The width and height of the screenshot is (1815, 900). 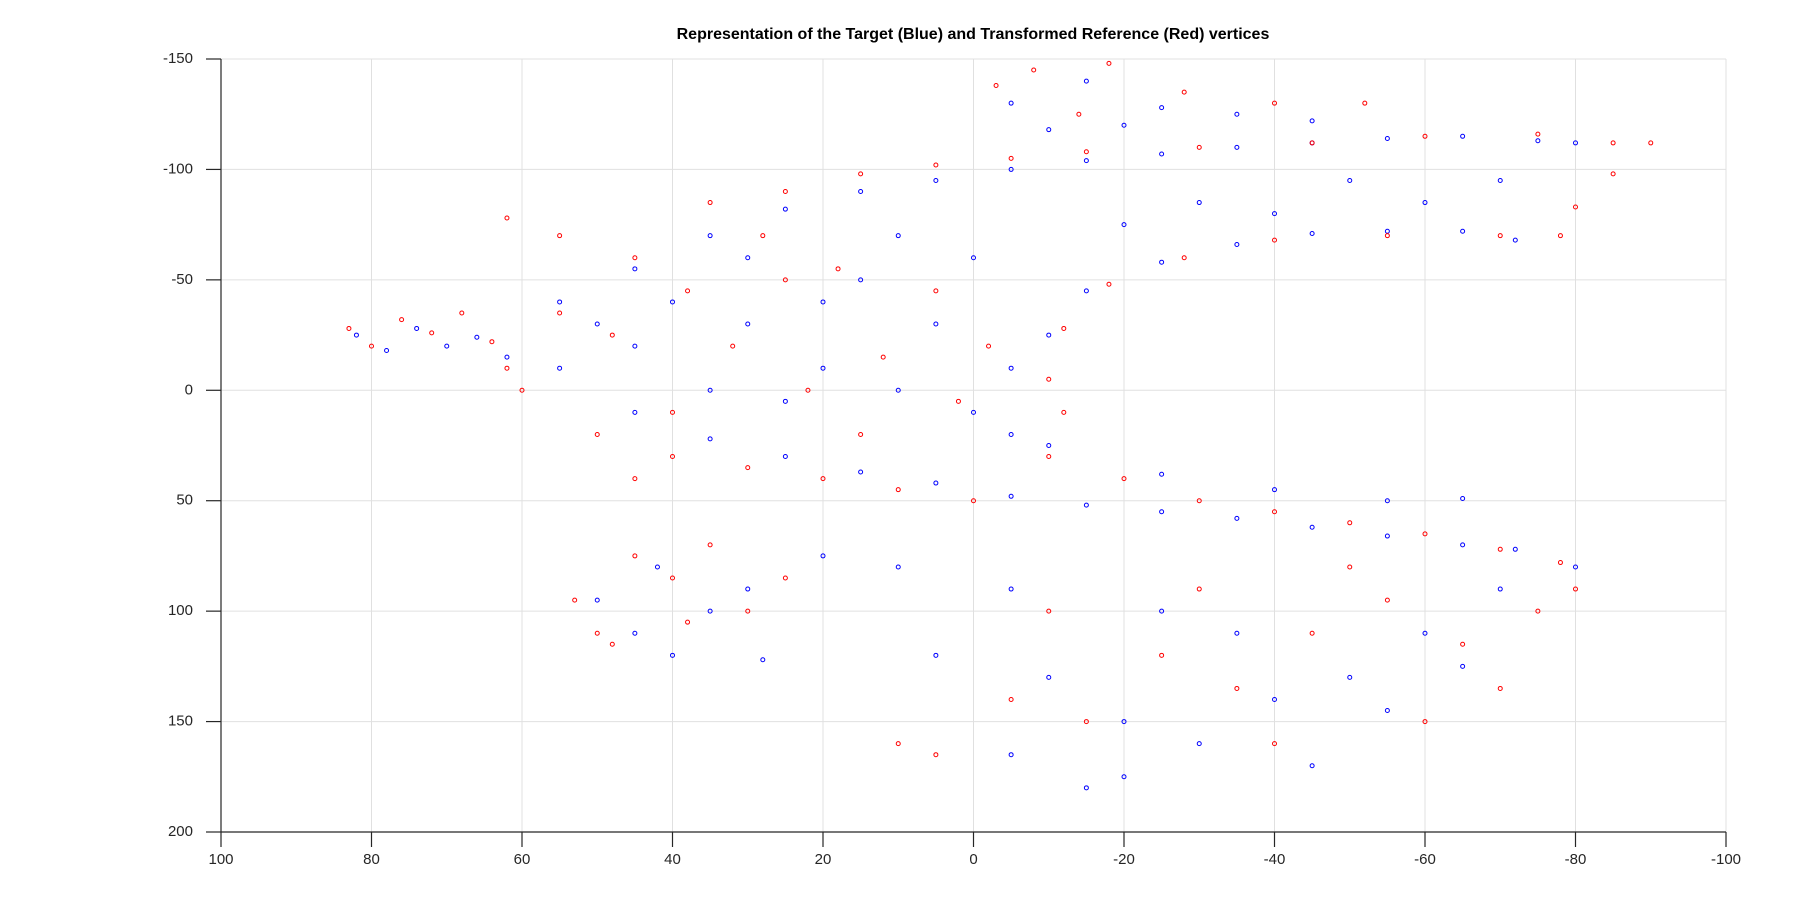 I want to click on y-tick-label: 0, so click(x=189, y=389).